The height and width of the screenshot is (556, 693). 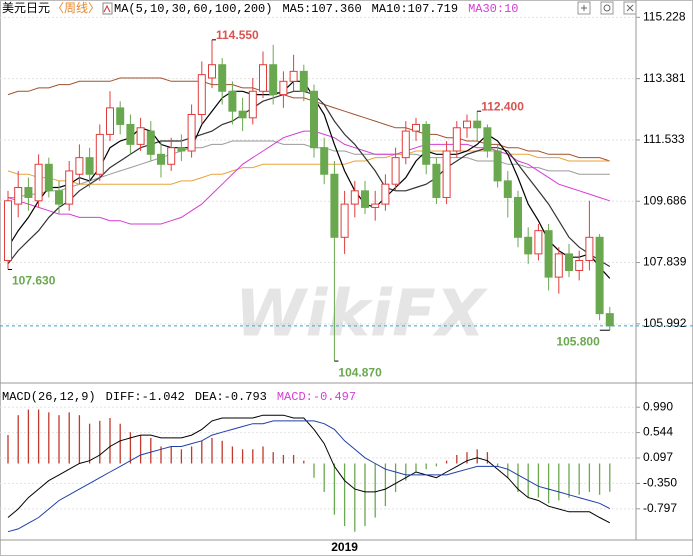 I want to click on y-tick-label: 113.381, so click(x=664, y=78).